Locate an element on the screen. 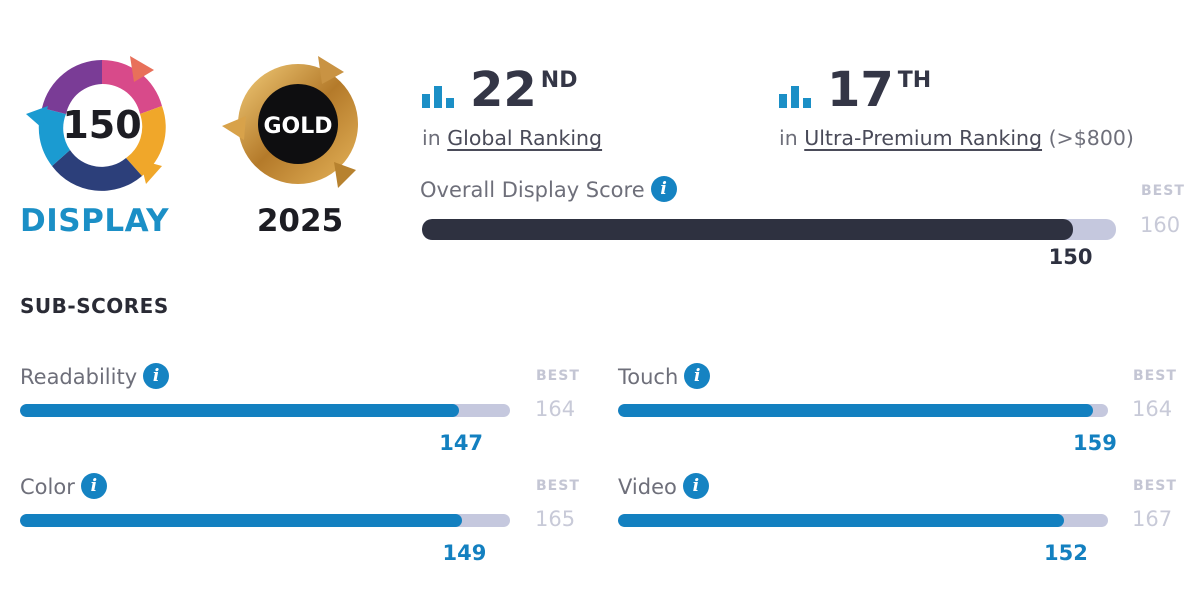 The height and width of the screenshot is (597, 1200). sub-score-value: 149 is located at coordinates (464, 553).